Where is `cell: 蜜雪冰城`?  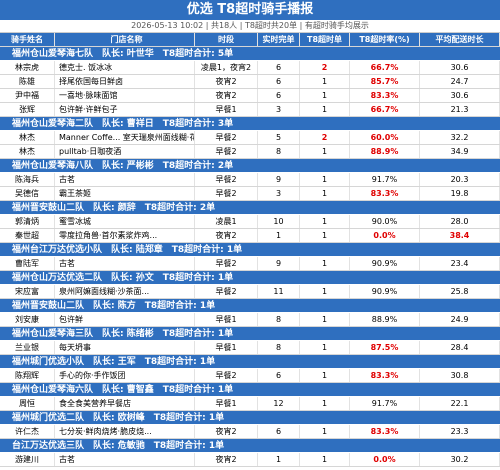 cell: 蜜雪冰城 is located at coordinates (125, 221).